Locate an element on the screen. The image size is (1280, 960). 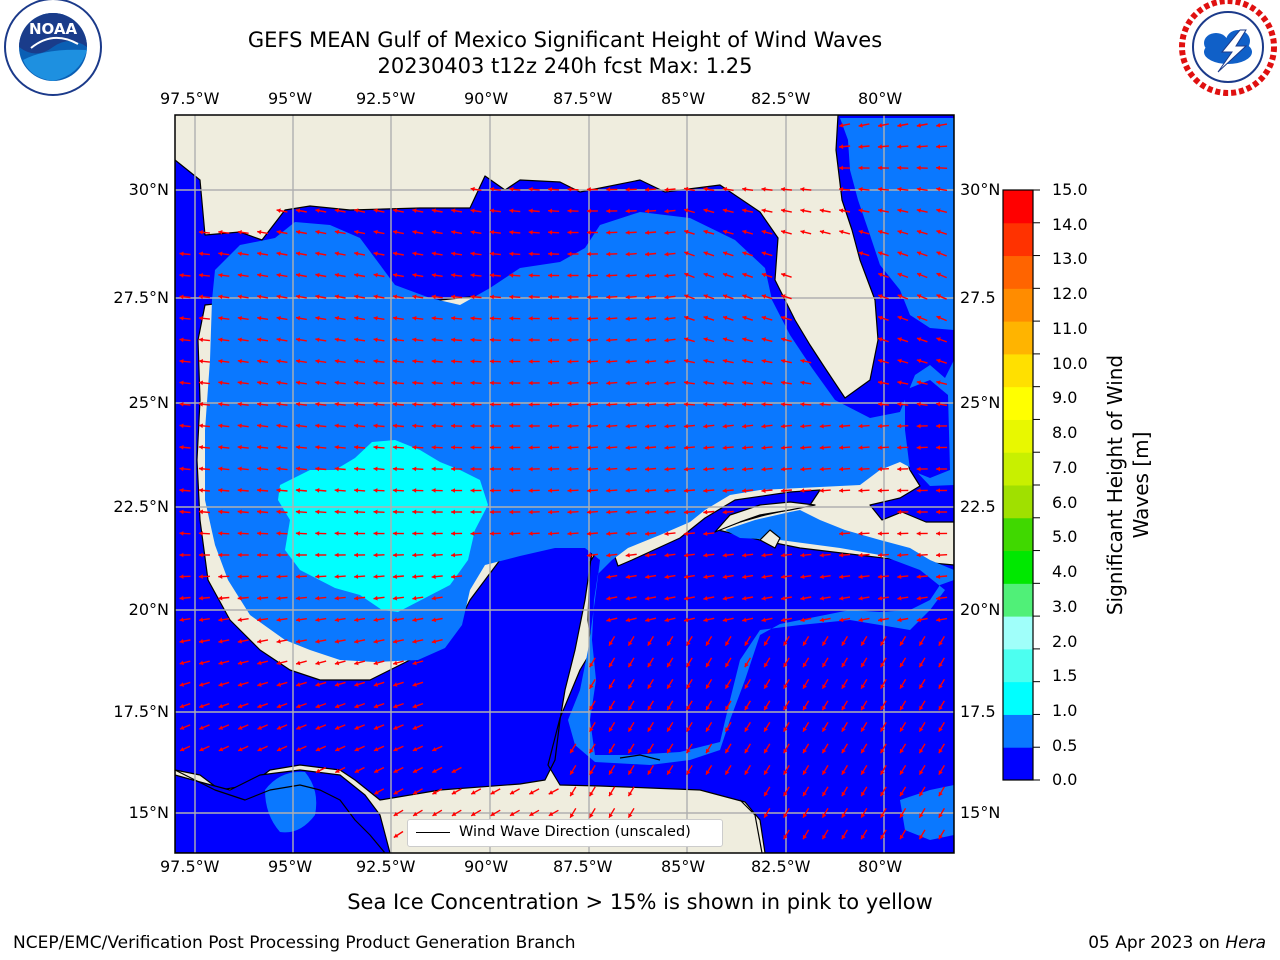
lon-tick: 80°W is located at coordinates (880, 866).